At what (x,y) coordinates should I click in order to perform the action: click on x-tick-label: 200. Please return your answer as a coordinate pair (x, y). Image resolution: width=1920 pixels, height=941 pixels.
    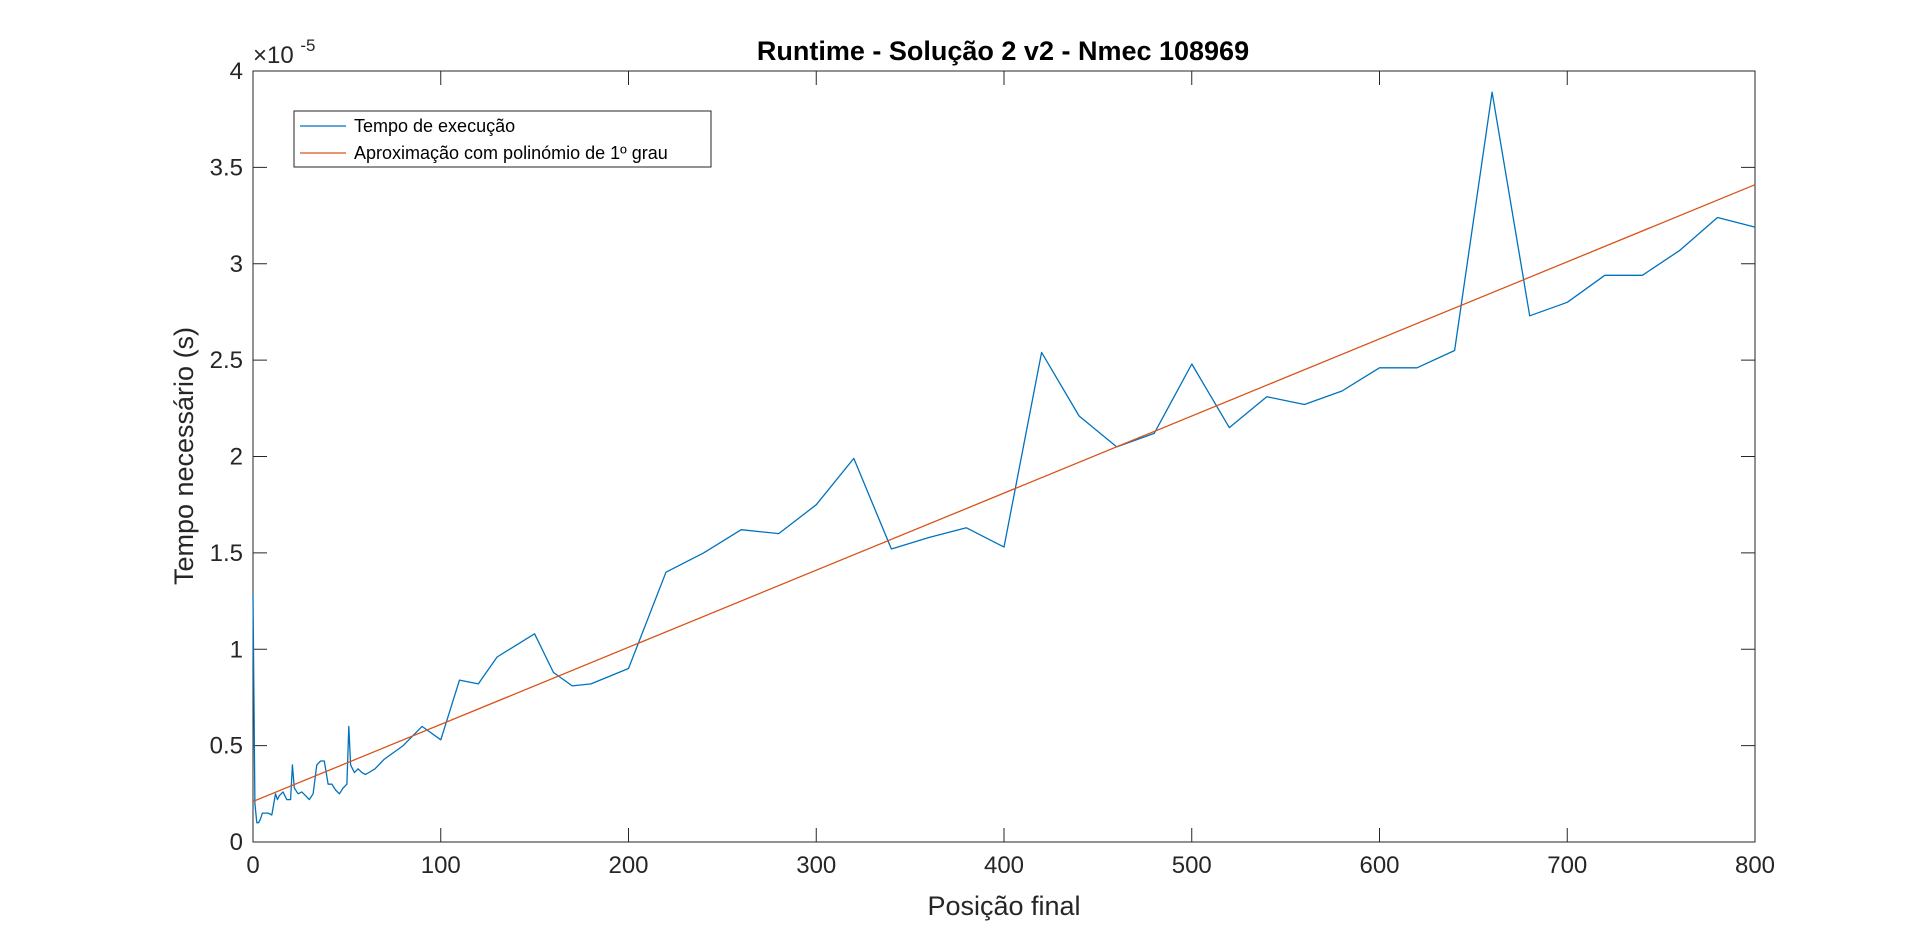
    Looking at the image, I should click on (628, 865).